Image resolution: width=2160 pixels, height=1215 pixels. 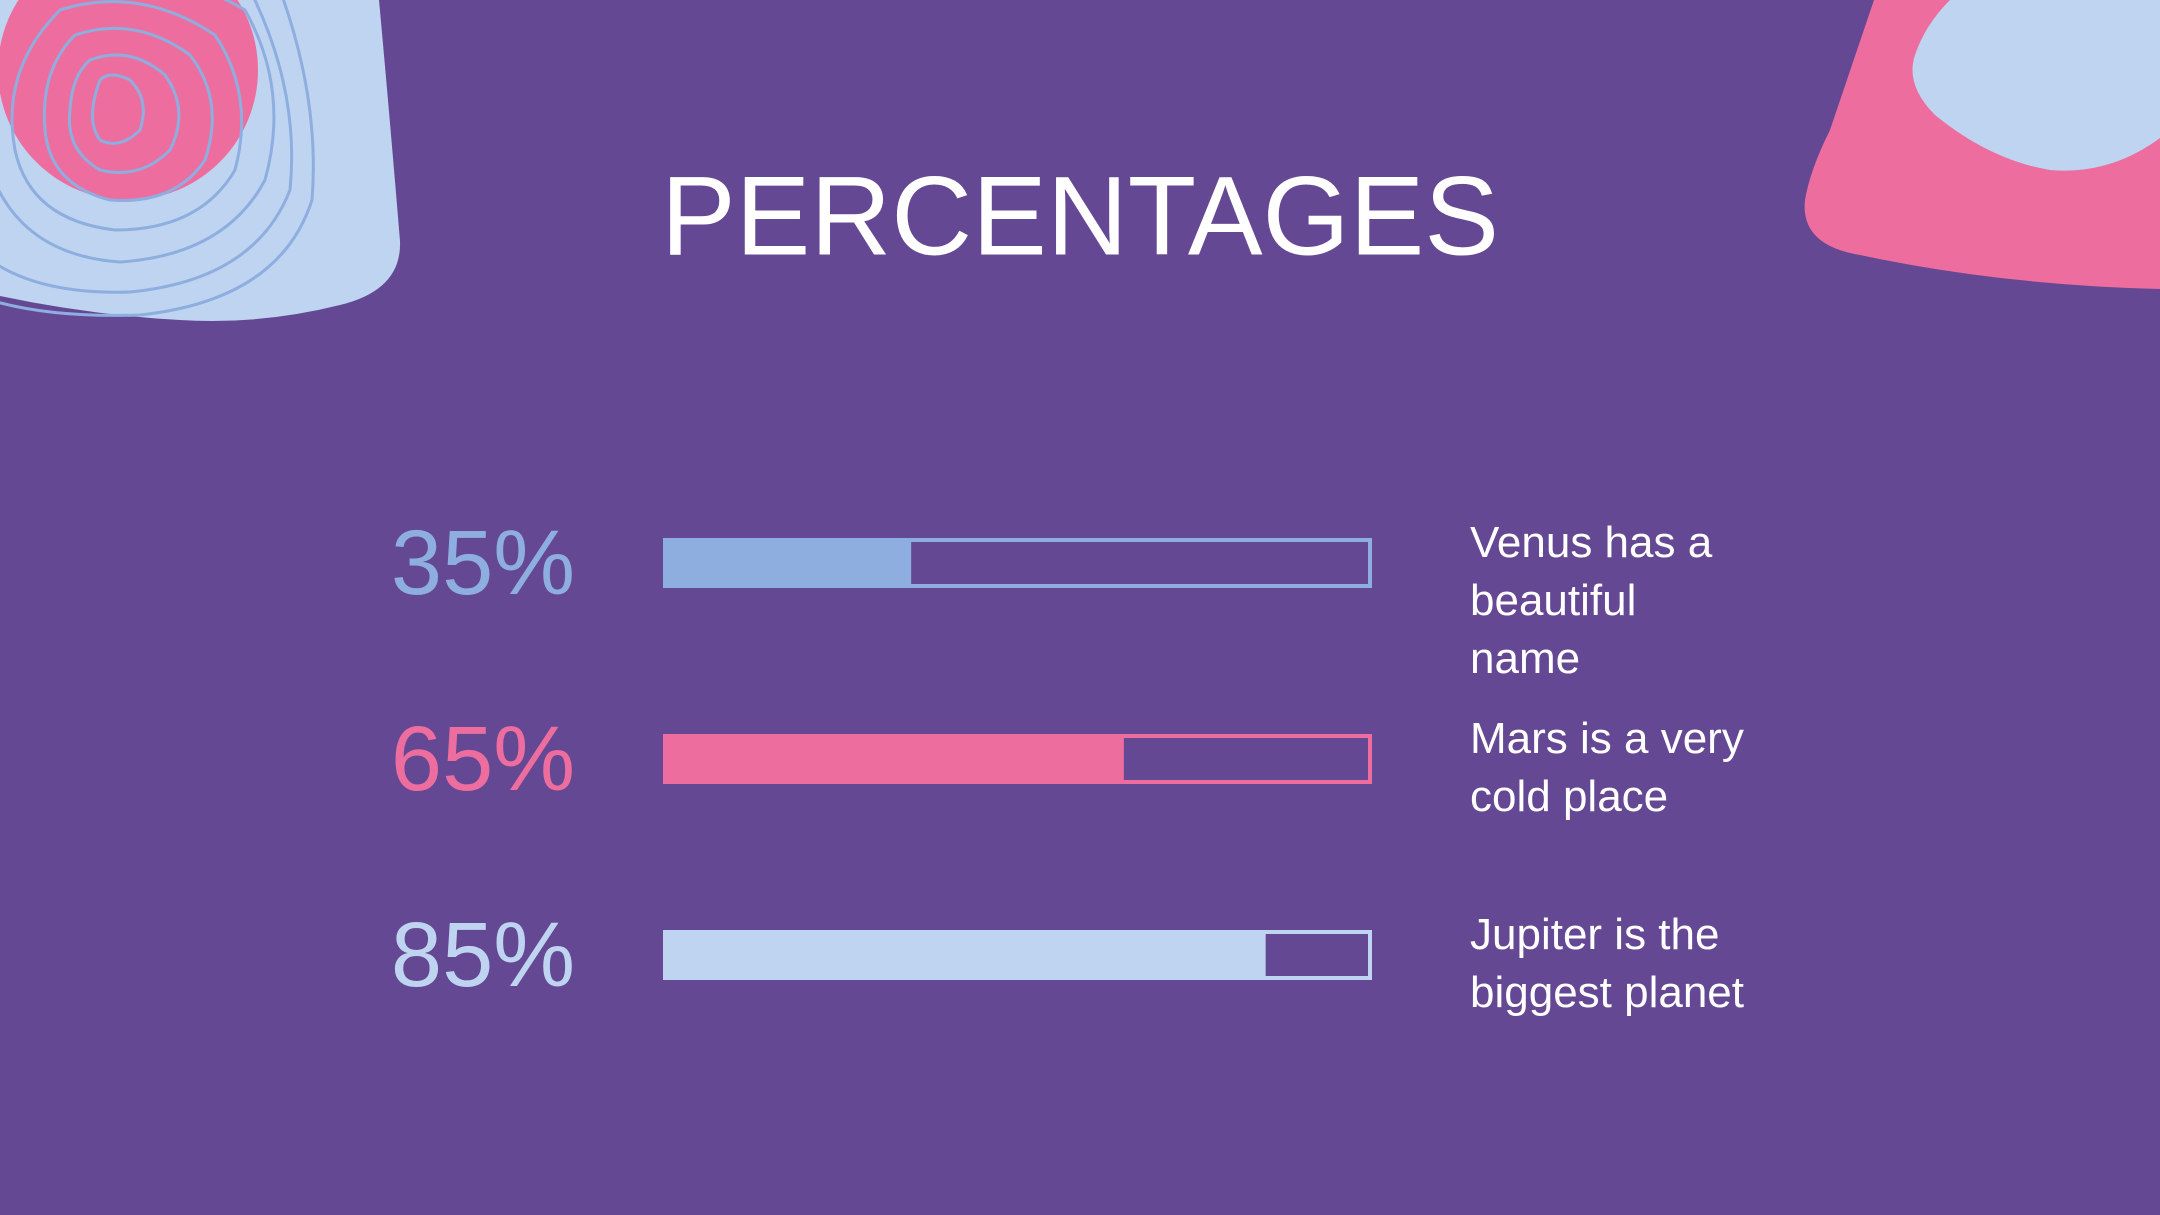 What do you see at coordinates (1080, 216) in the screenshot?
I see `title: PERCENTAGES` at bounding box center [1080, 216].